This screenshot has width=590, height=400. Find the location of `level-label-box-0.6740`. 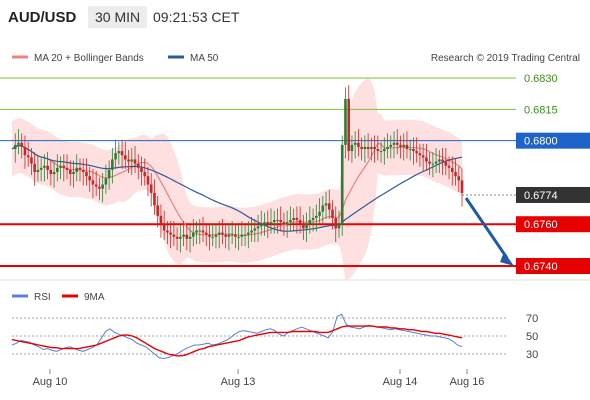

level-label-box-0.6740 is located at coordinates (553, 266).